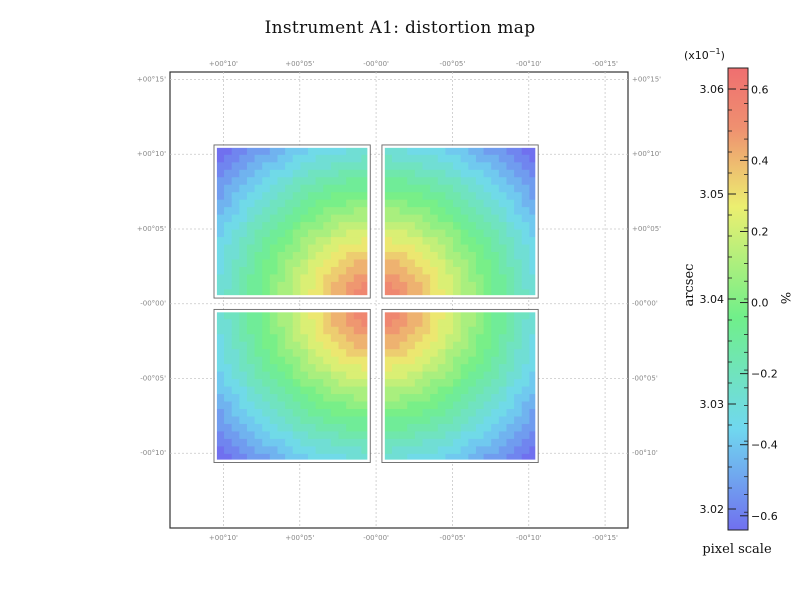 This screenshot has height=600, width=800. I want to click on x-tick-label-top: +00°10', so click(223, 64).